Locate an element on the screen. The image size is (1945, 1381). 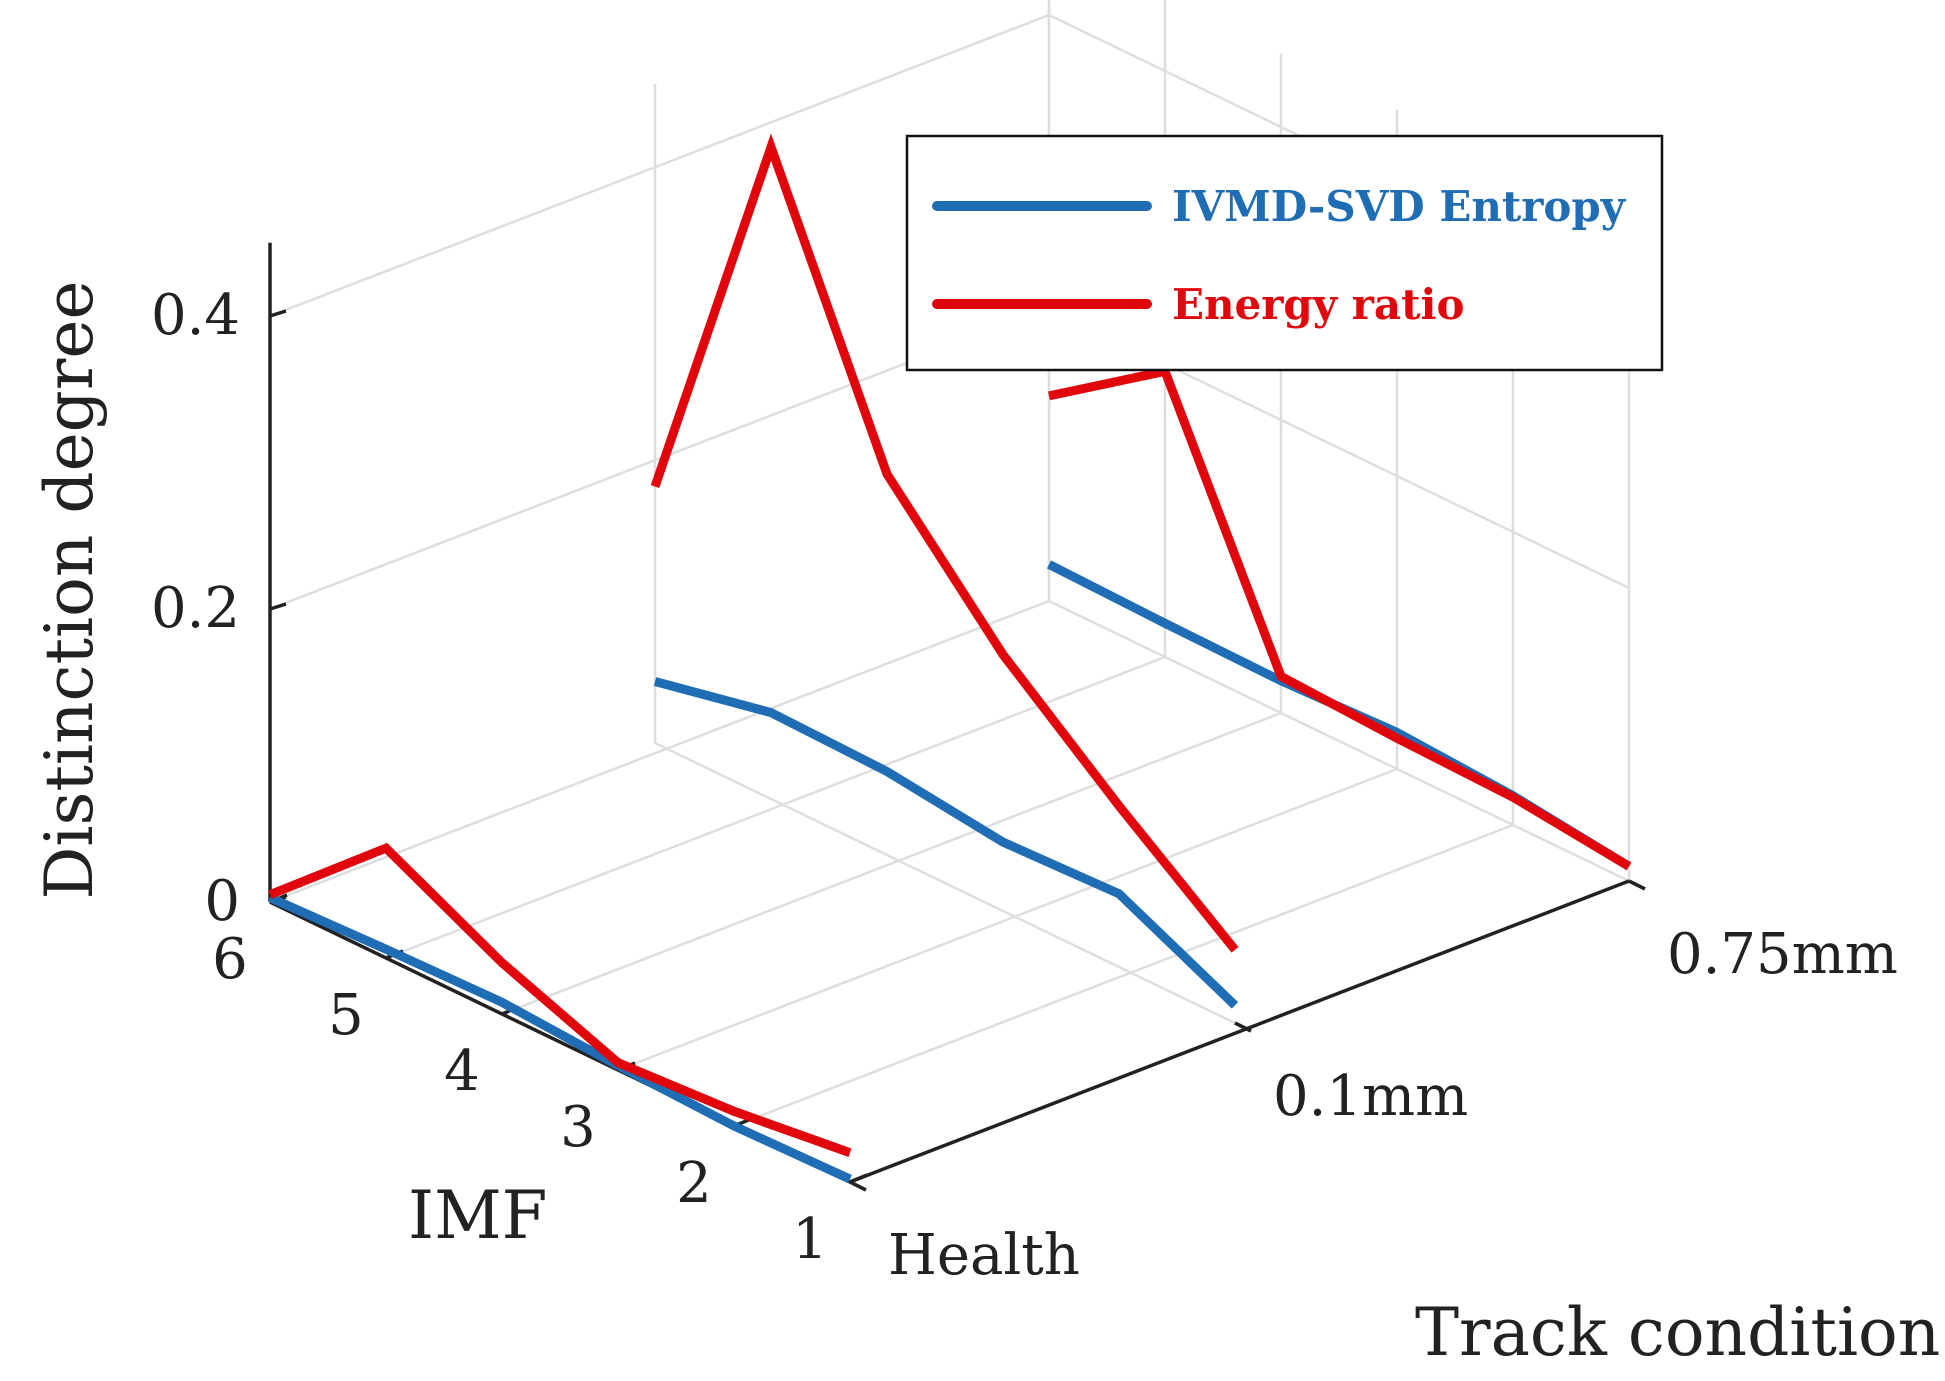
condition-tick-label: Health is located at coordinates (984, 1255).